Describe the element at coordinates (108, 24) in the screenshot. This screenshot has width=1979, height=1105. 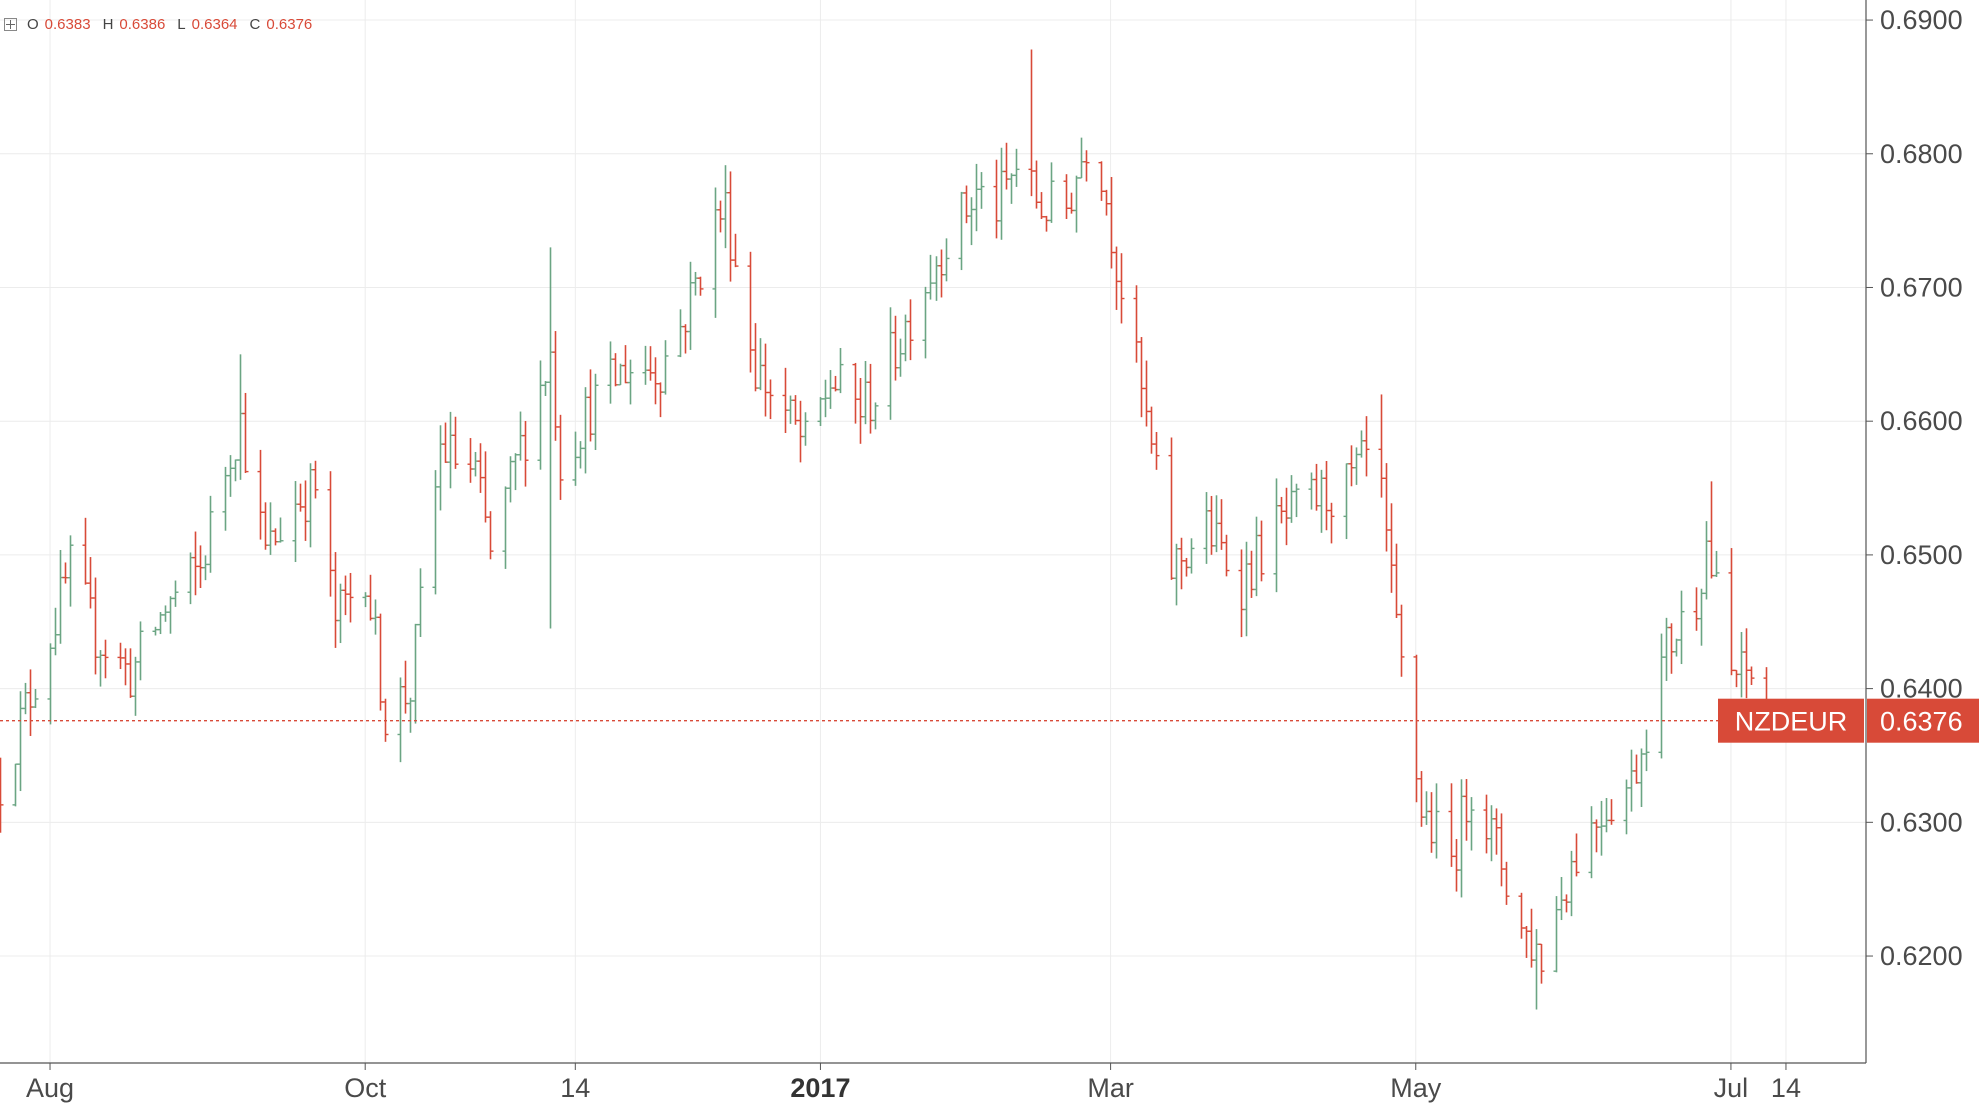
I see `legend-high-label: H` at that location.